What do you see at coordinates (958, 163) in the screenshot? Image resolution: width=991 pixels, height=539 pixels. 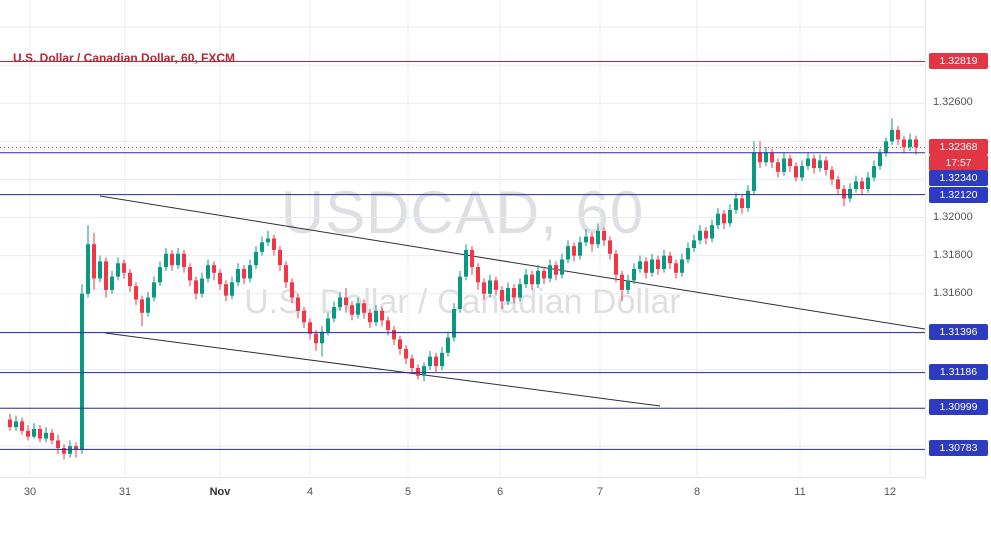 I see `countdown-badge: 17:57` at bounding box center [958, 163].